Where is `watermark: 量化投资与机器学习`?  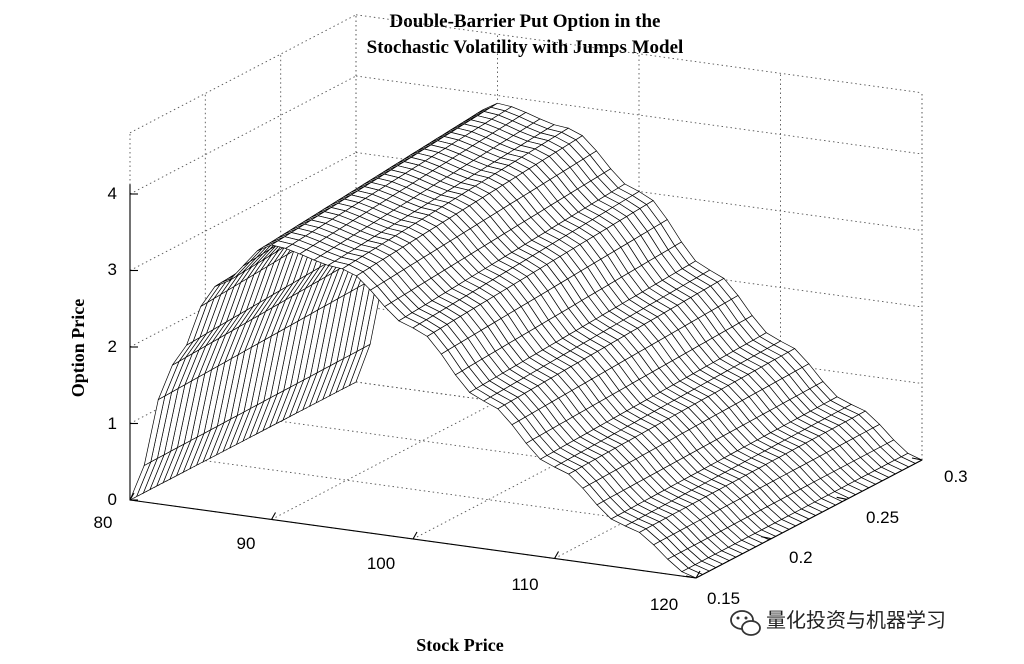
watermark: 量化投资与机器学习 is located at coordinates (838, 622).